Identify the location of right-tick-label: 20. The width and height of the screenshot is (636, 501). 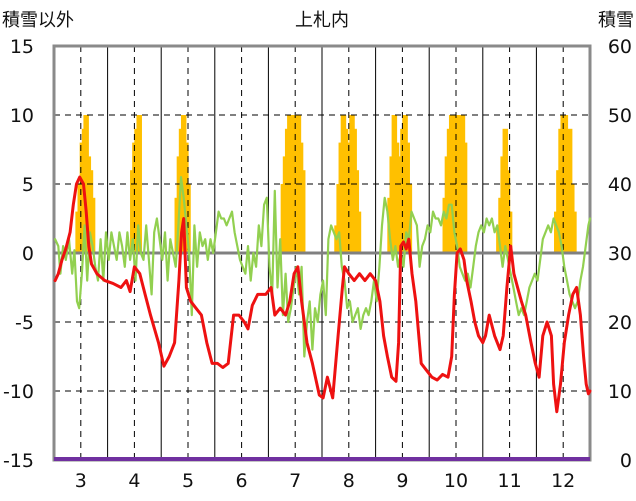
(620, 323).